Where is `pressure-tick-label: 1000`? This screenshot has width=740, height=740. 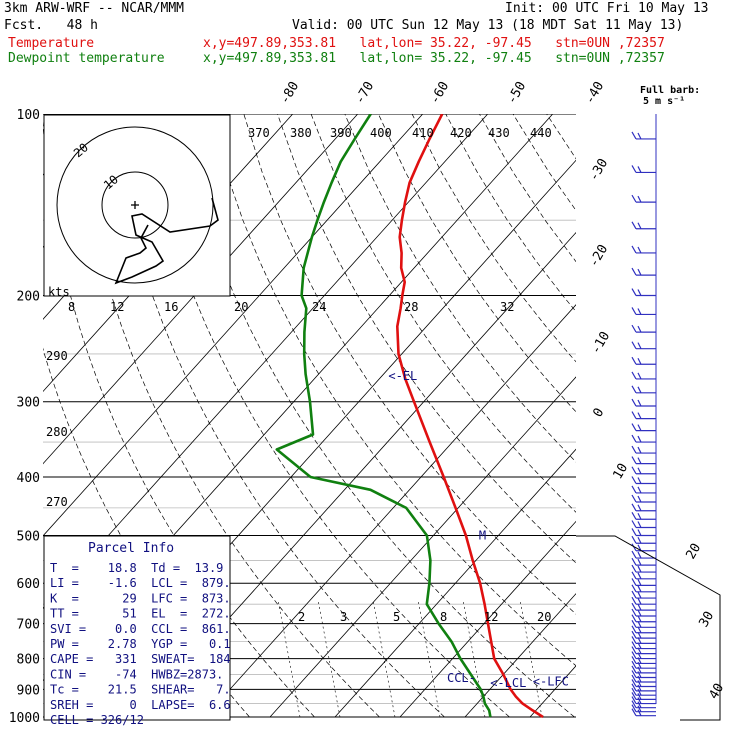
pressure-tick-label: 1000 is located at coordinates (24, 718).